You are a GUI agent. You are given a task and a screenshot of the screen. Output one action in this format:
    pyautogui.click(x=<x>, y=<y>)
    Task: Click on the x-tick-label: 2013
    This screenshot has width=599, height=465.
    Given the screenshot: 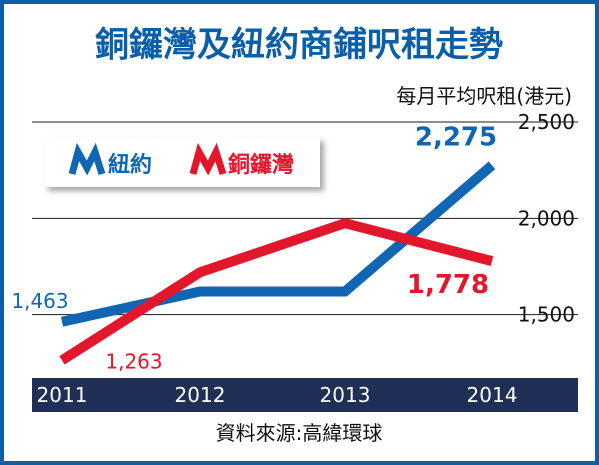 What is the action you would take?
    pyautogui.click(x=345, y=395)
    